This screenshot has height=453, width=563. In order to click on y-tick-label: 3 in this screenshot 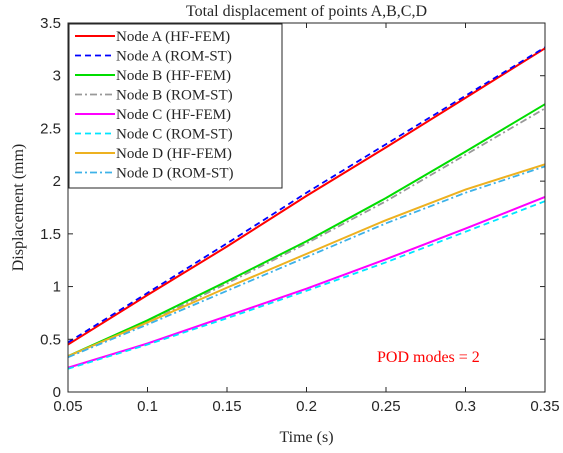, I will do `click(57, 76)`.